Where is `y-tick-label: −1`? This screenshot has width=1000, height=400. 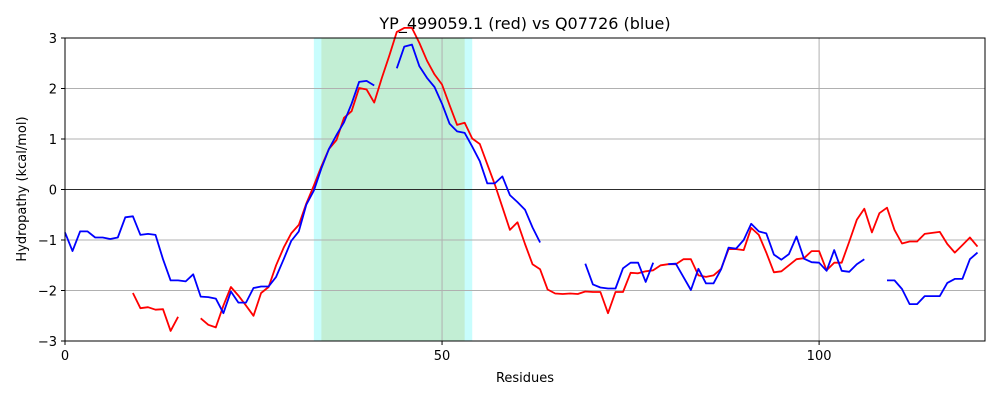 y-tick-label: −1 is located at coordinates (47, 241).